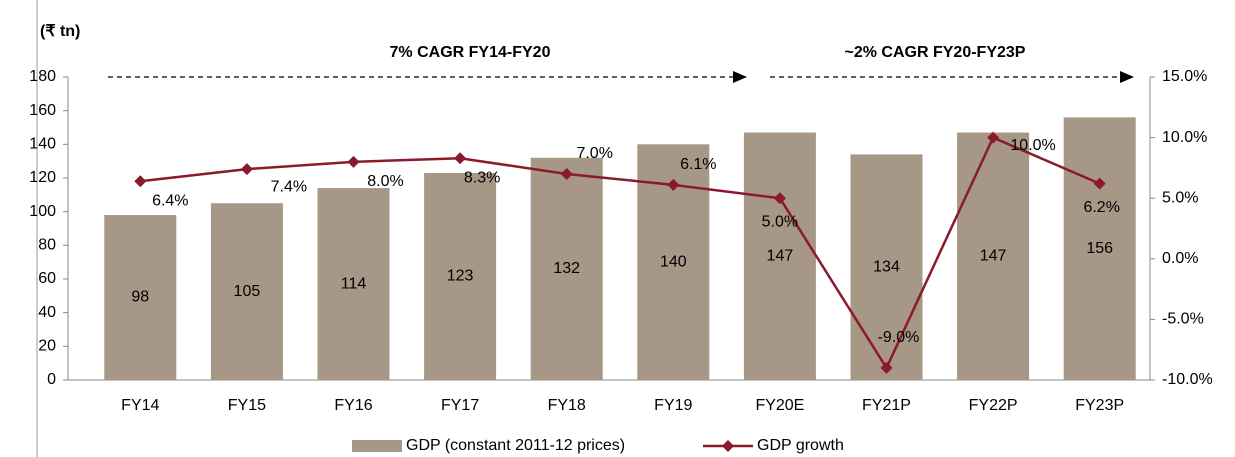 Image resolution: width=1235 pixels, height=457 pixels. I want to click on y-tick-label: 140, so click(42, 144).